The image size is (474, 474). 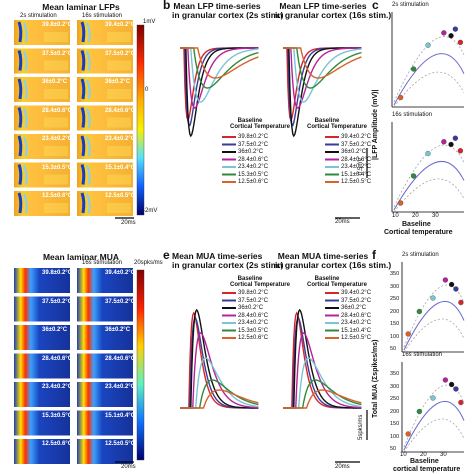 What do you see at coordinates (434, 425) in the screenshot?
I see `panel-f-bottom-fit` at bounding box center [434, 425].